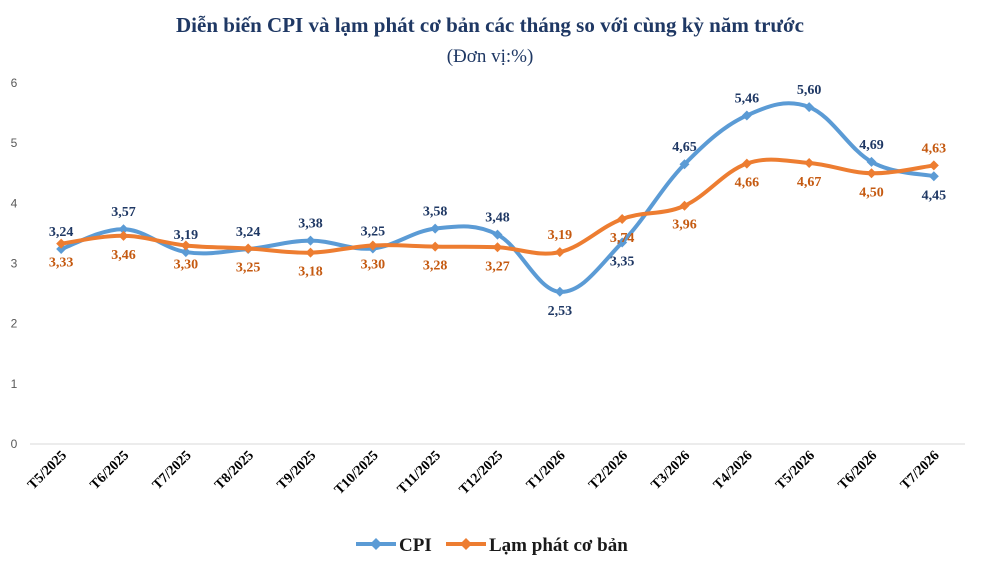 The width and height of the screenshot is (983, 568). I want to click on data-label: 3,96, so click(684, 225).